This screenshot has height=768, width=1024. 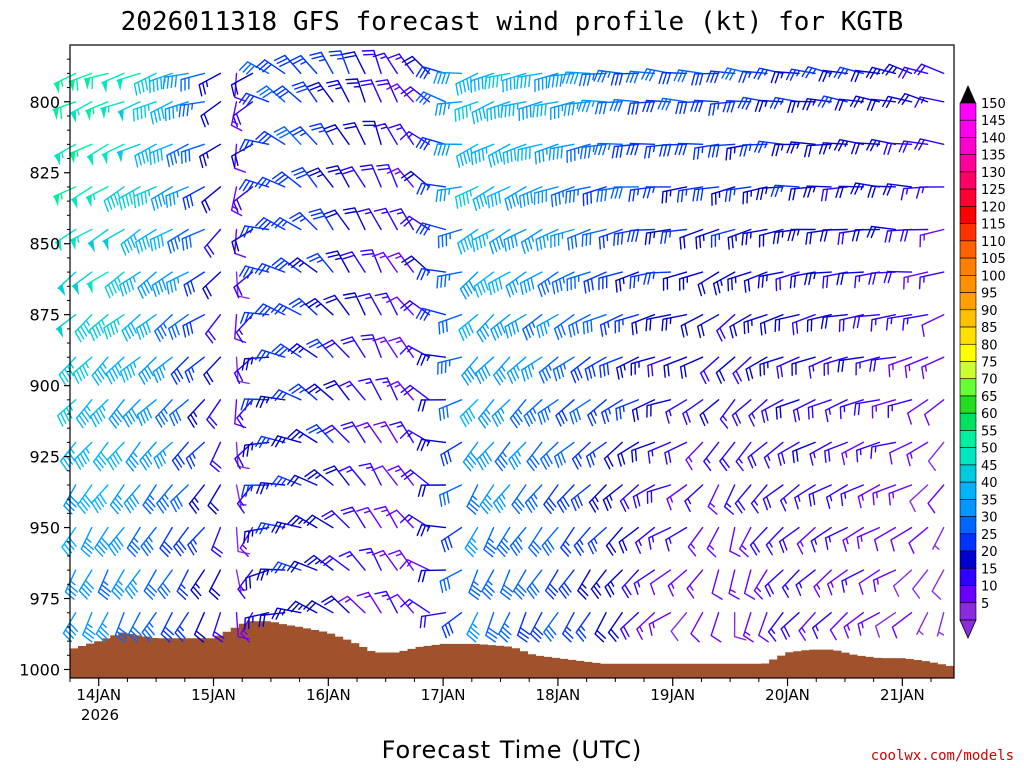 What do you see at coordinates (989, 431) in the screenshot?
I see `colorbar-label: 55` at bounding box center [989, 431].